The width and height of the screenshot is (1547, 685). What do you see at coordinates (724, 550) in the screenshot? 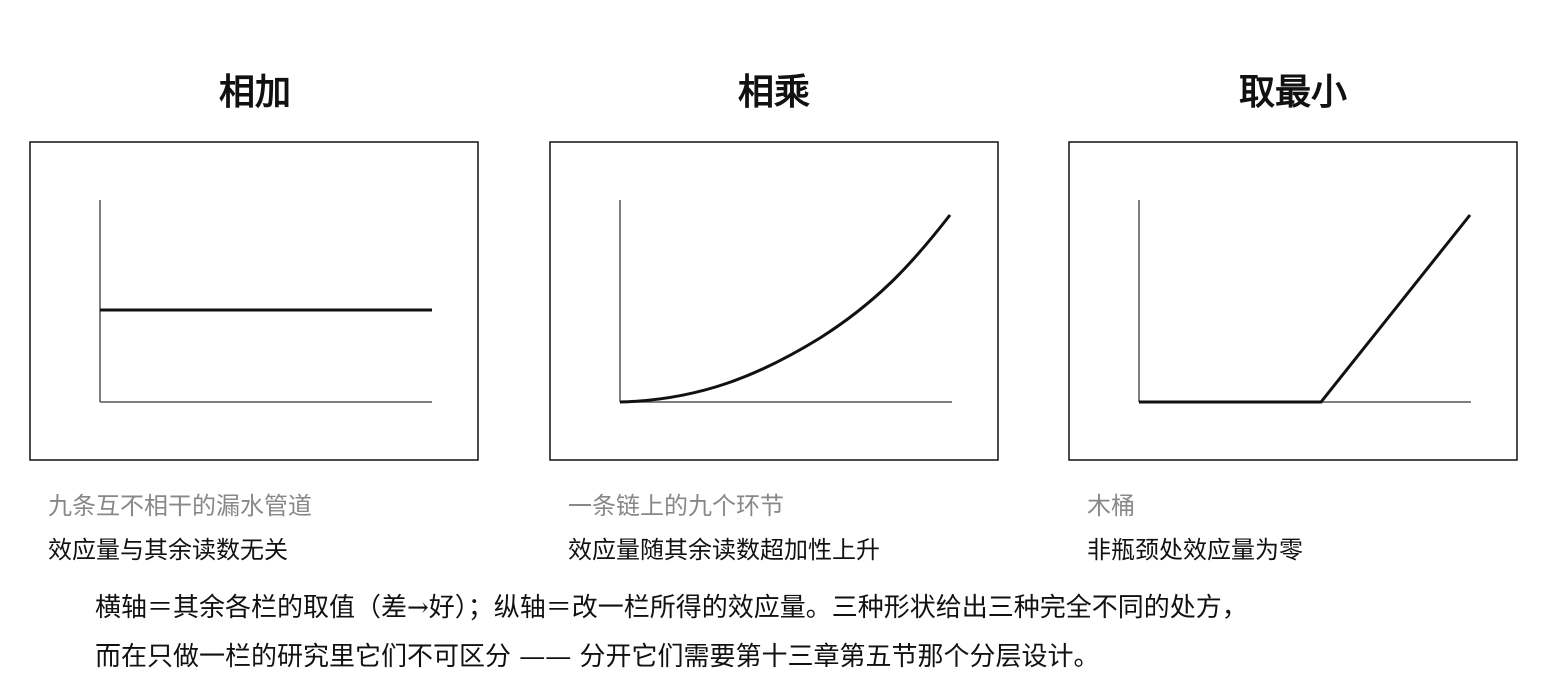
I see `panel-effect: 效应量随其余读数超加性上升` at bounding box center [724, 550].